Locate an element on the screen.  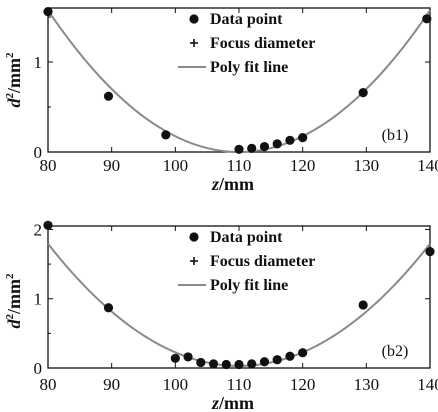
panel-label: (b2) is located at coordinates (395, 351).